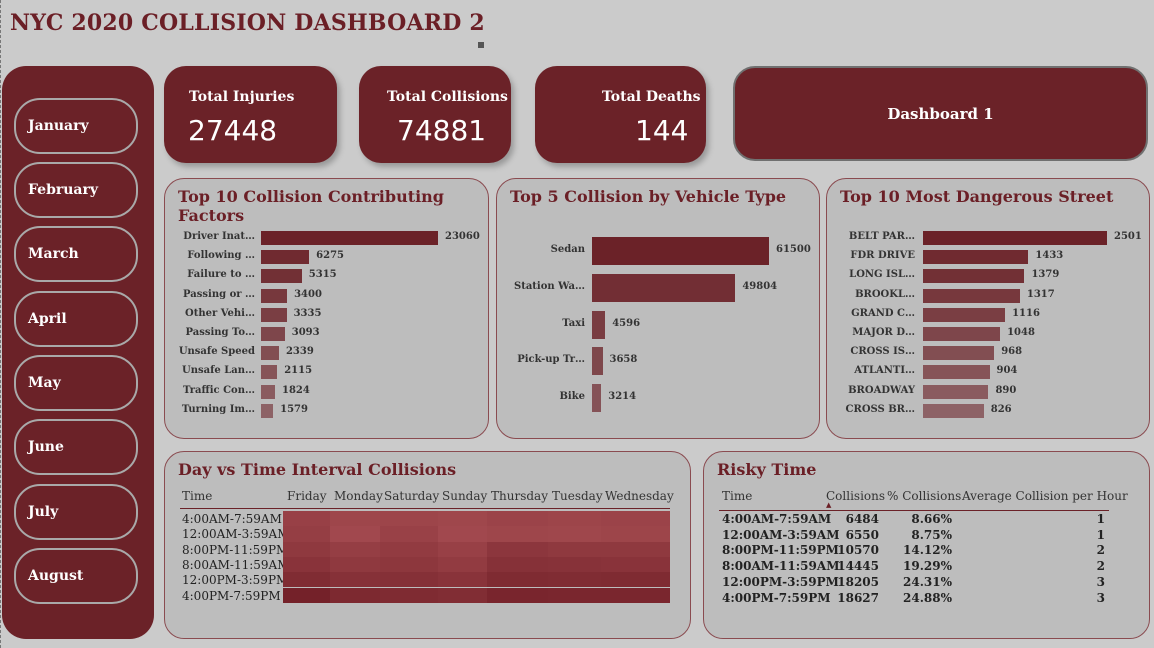 This screenshot has width=1154, height=648. I want to click on heatmap-row-label: 8:00PM-11:59PM, so click(235, 549).